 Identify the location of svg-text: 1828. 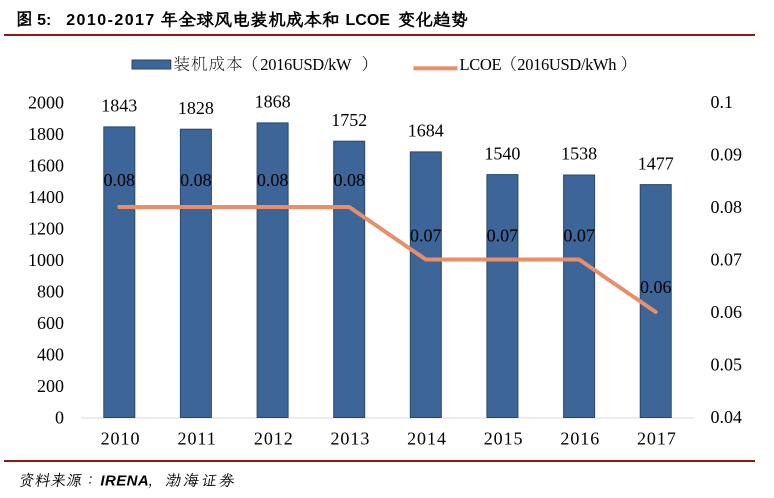
(196, 108).